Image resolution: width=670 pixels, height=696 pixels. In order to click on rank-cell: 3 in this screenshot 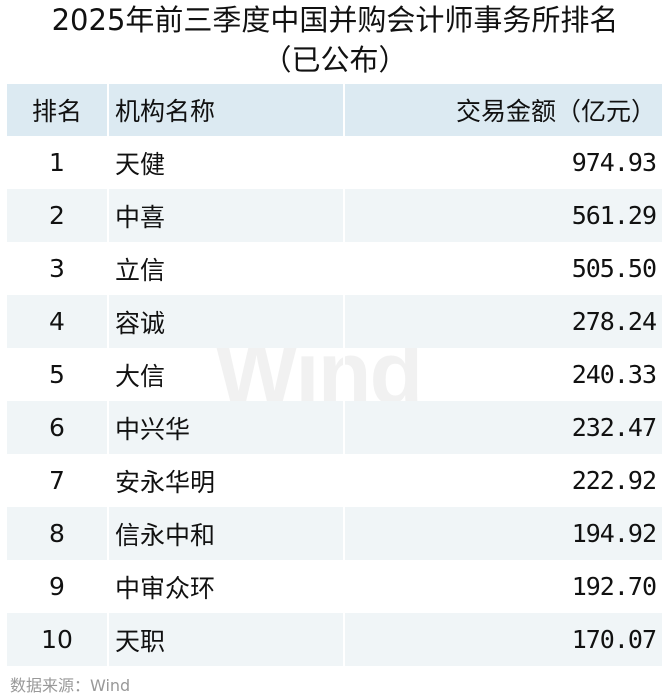, I will do `click(57, 268)`.